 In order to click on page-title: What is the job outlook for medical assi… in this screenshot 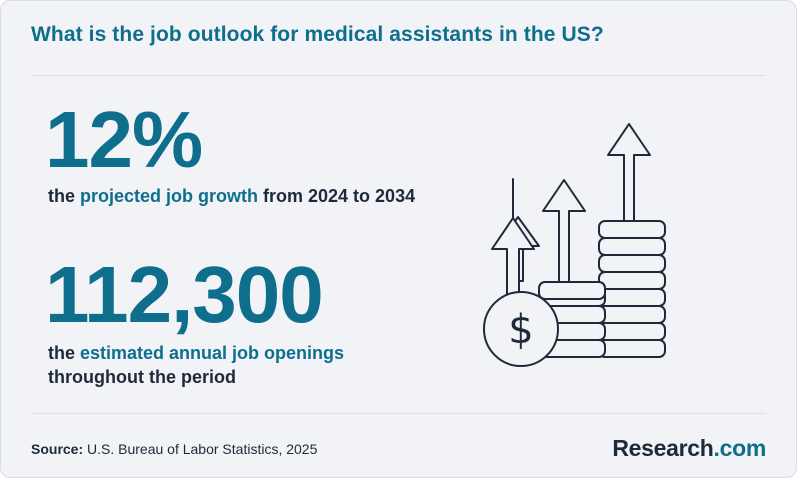, I will do `click(317, 34)`.